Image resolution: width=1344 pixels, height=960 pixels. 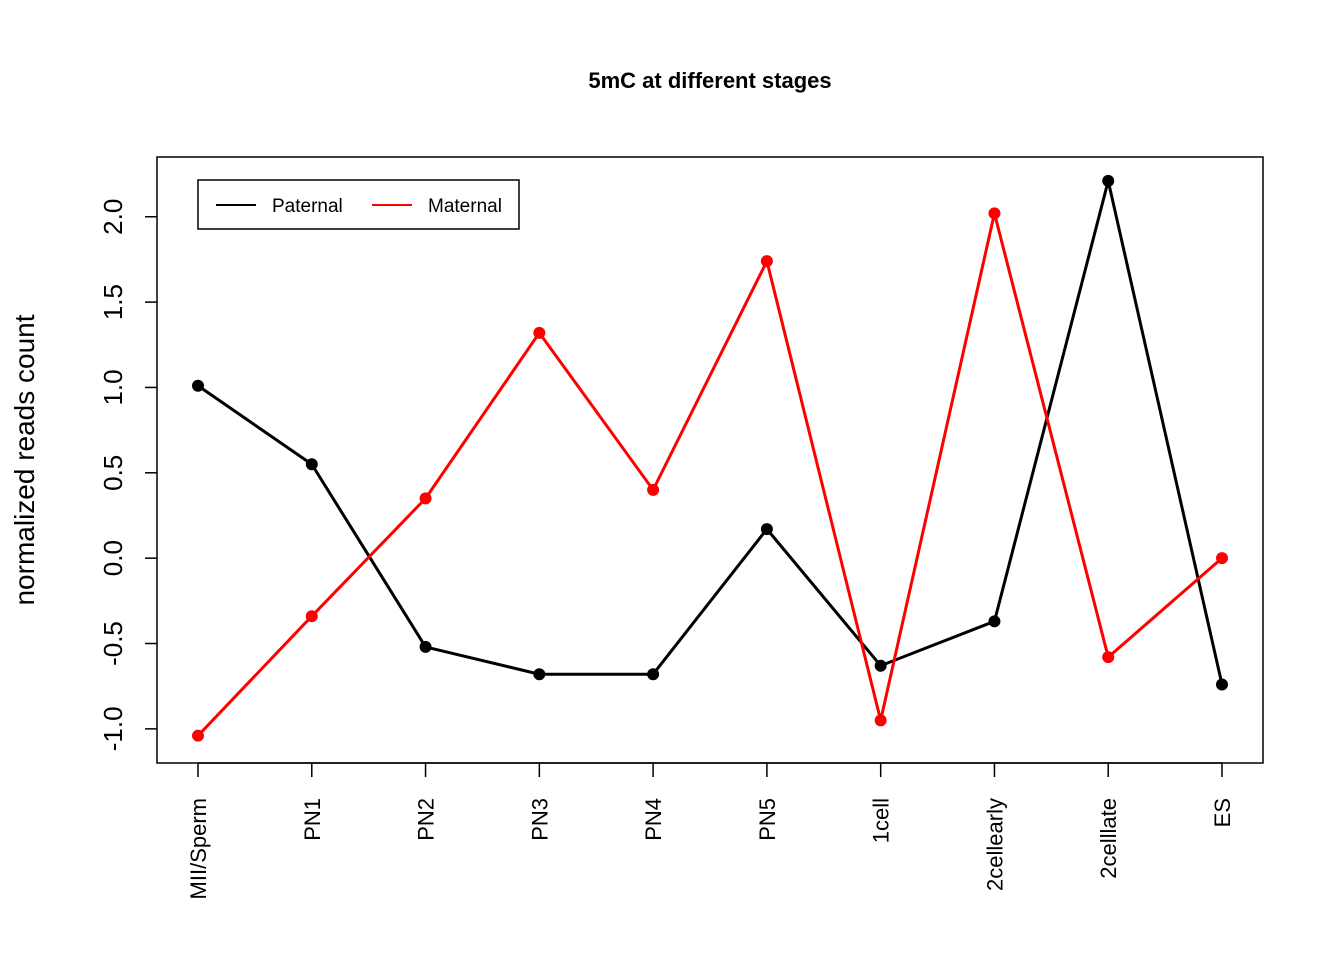 What do you see at coordinates (709, 80) in the screenshot?
I see `chart-title: 5mC at different stages` at bounding box center [709, 80].